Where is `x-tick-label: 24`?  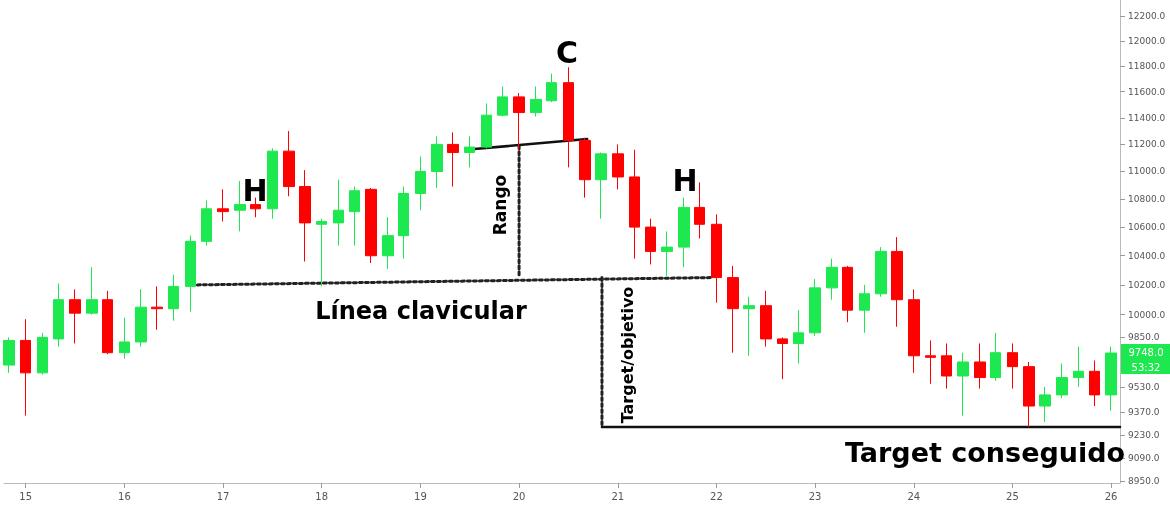 x-tick-label: 24 is located at coordinates (914, 496).